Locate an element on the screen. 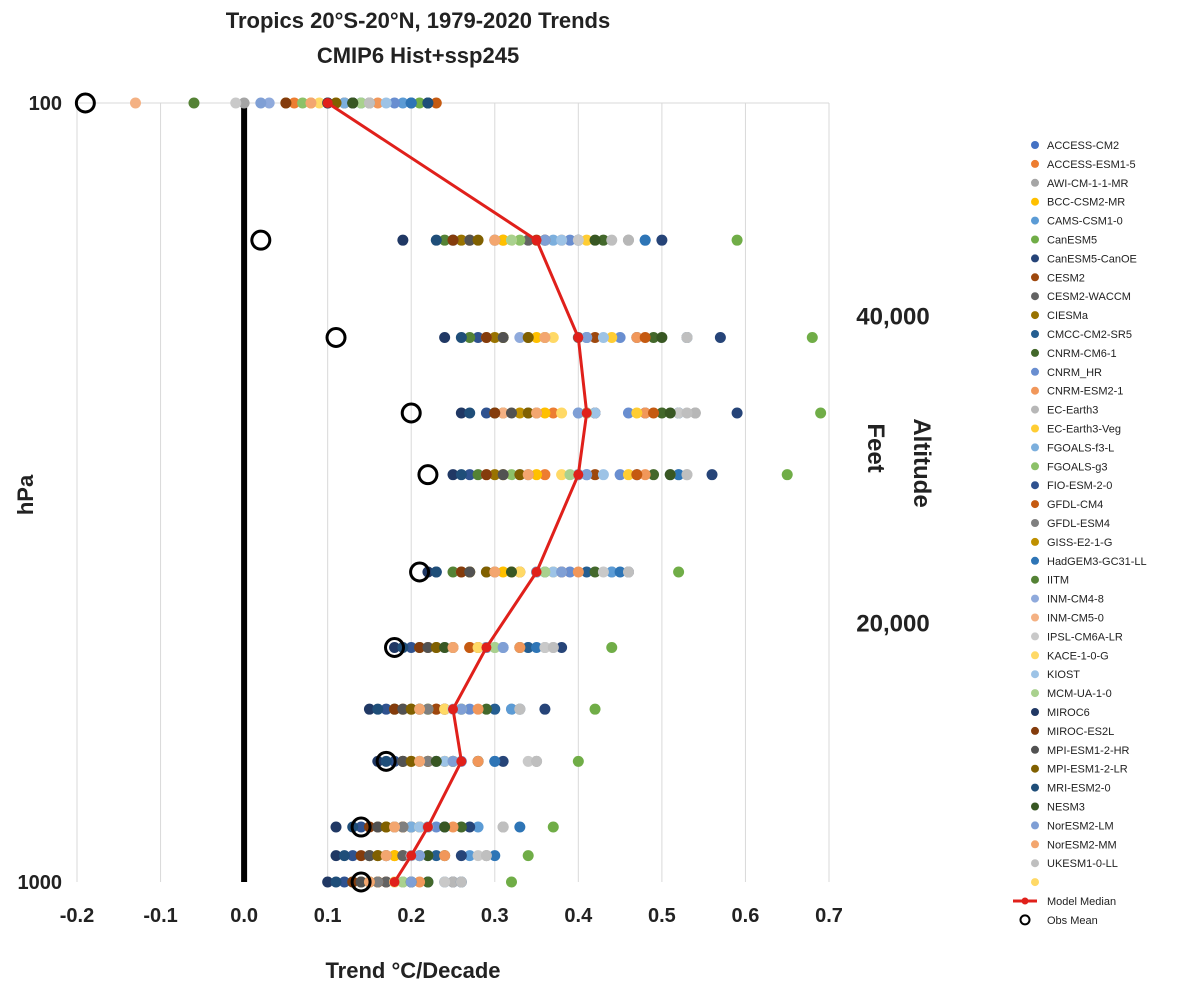 Image resolution: width=1190 pixels, height=984 pixels. x-tick-label: 0.5 is located at coordinates (662, 916).